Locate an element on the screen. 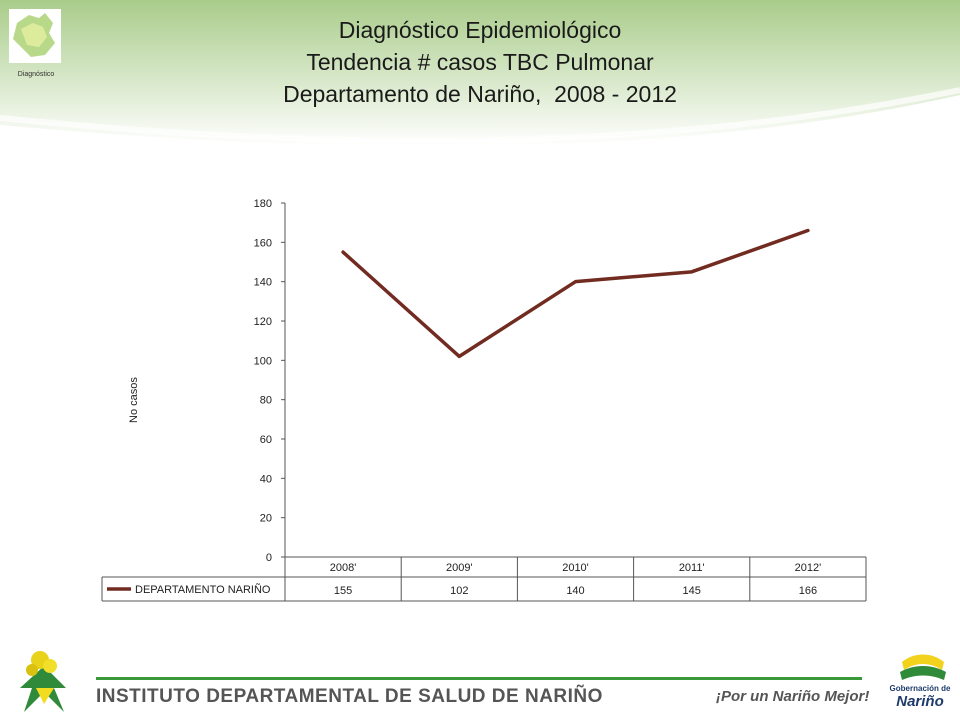 The width and height of the screenshot is (960, 720). x-category-label: 2008' is located at coordinates (343, 568).